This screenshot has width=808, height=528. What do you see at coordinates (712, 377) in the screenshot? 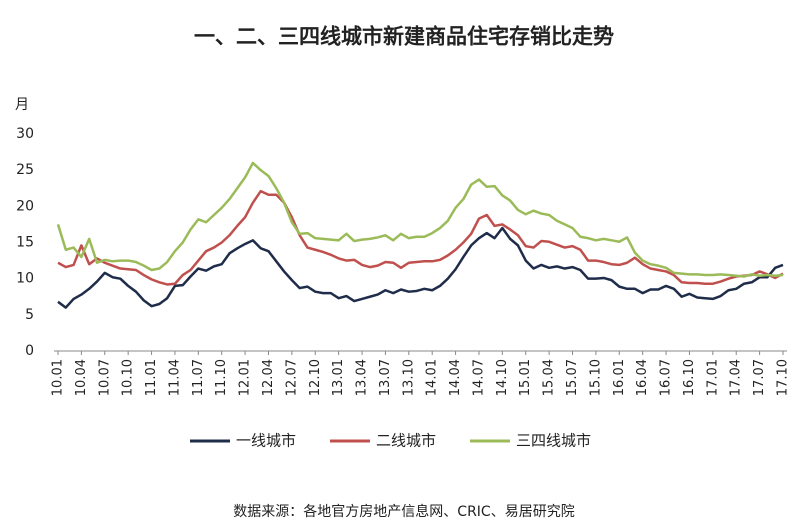
I see `x-tick-label: 17.01` at bounding box center [712, 377].